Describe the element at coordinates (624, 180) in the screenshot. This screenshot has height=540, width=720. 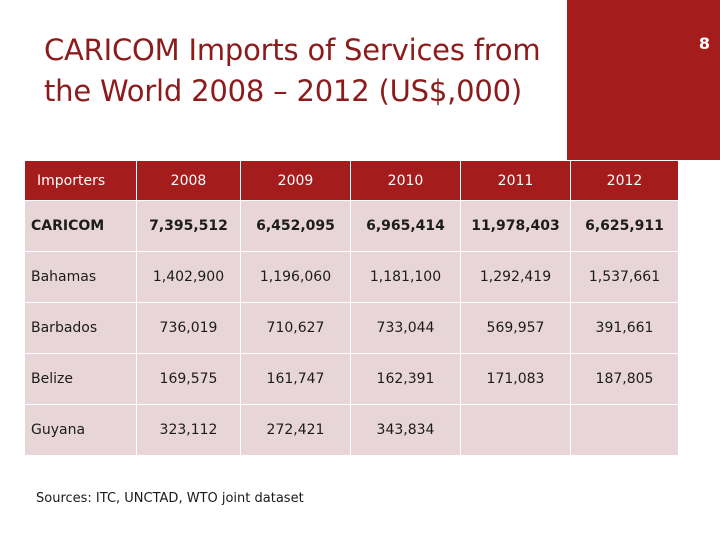
I see `header-2012: 2012` at that location.